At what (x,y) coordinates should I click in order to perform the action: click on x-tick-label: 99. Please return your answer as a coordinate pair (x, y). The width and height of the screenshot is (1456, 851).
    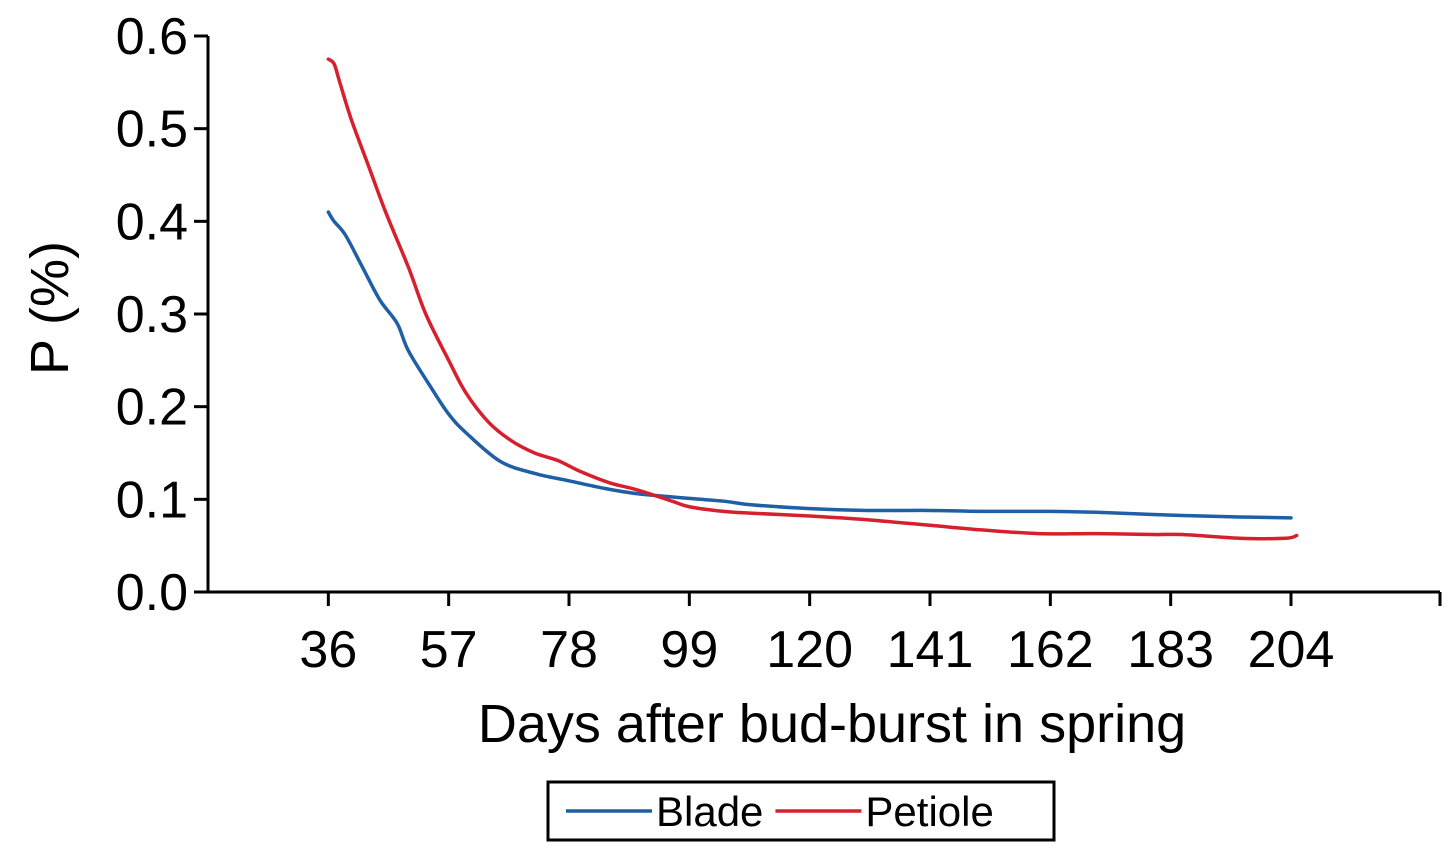
    Looking at the image, I should click on (689, 650).